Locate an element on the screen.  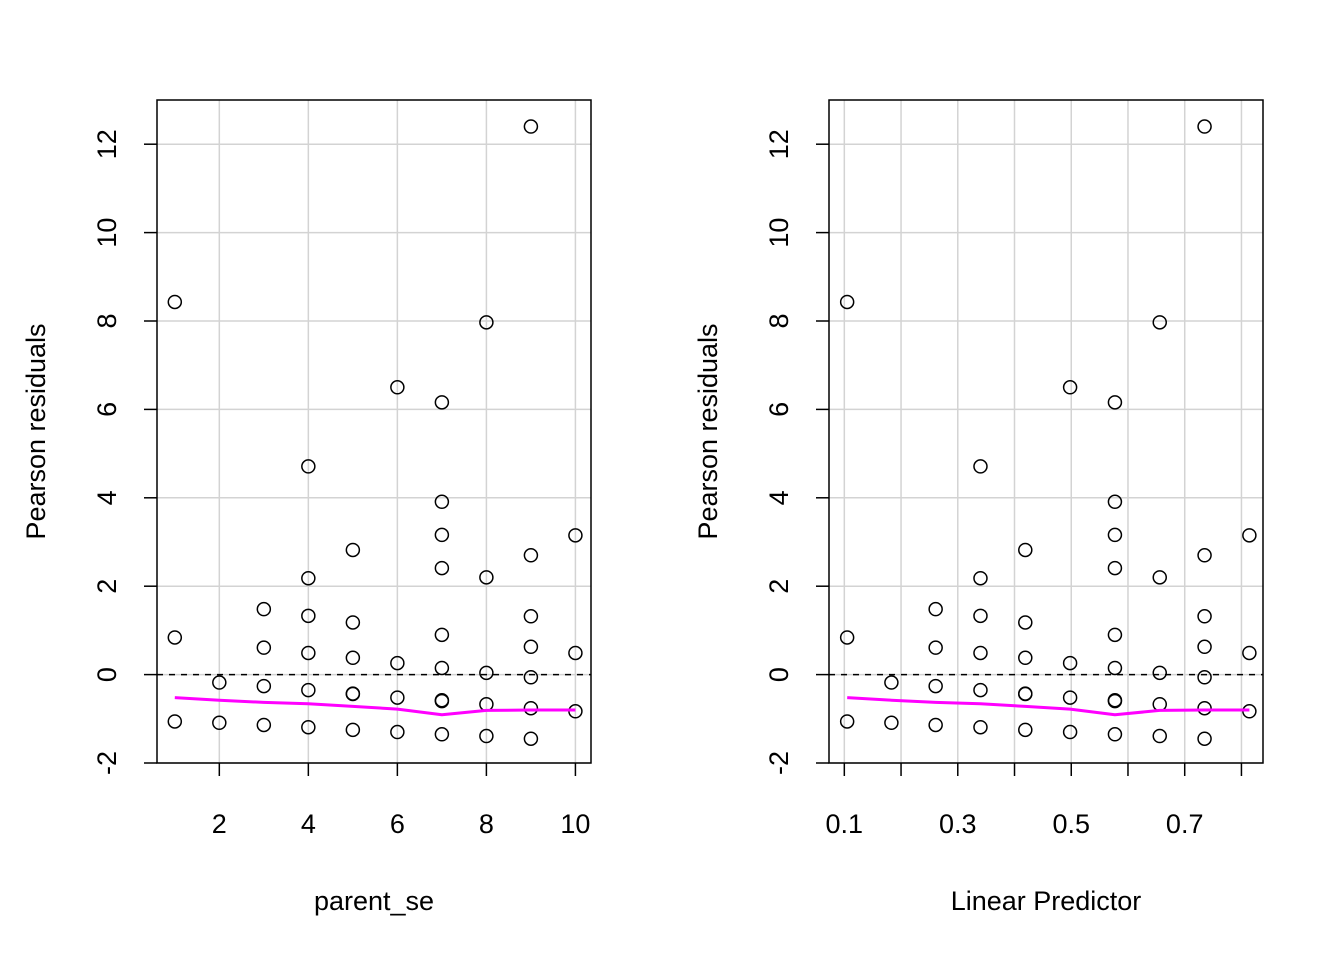
x-tick-label: 0.1 is located at coordinates (845, 824).